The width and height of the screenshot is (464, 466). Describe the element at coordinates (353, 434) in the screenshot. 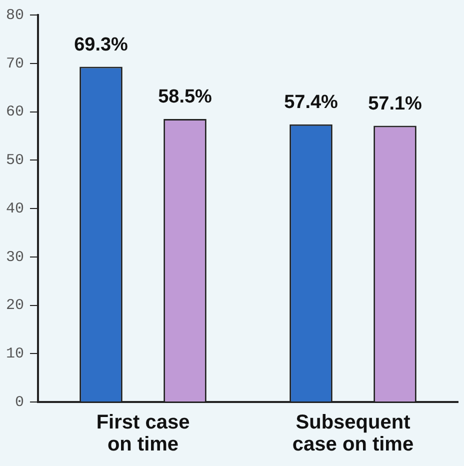

I see `x-tick-label: Subsequent case on time` at that location.